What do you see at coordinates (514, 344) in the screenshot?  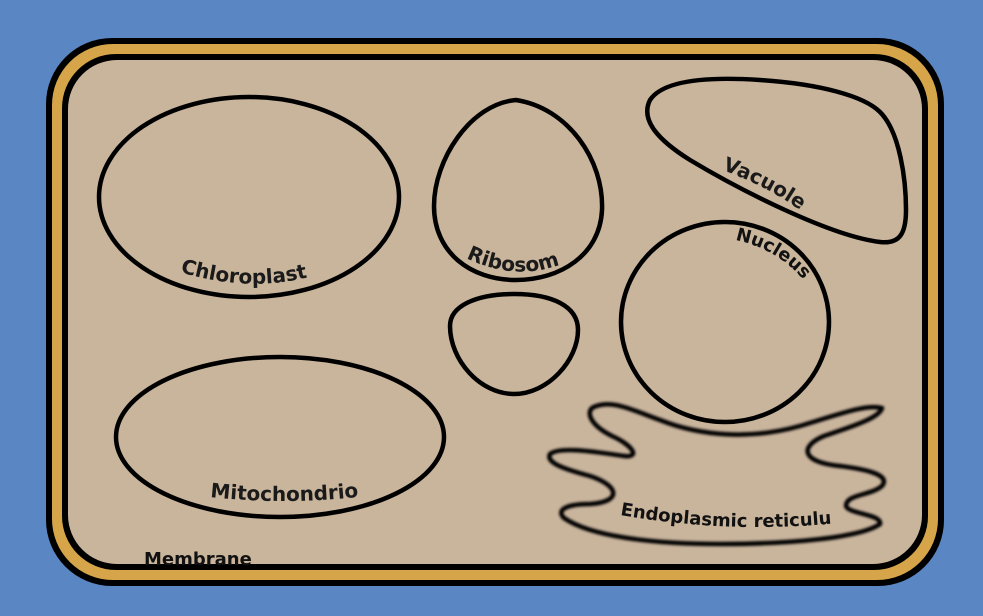 I see `small-organelle-shape` at bounding box center [514, 344].